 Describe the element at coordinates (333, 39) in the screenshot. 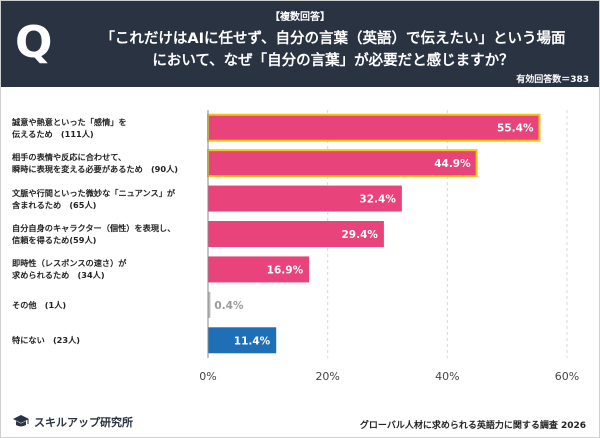

I see `question-title-line-1: 「これだけはAIに任せず、自分の言葉（英語）で伝えたい」という場面` at that location.